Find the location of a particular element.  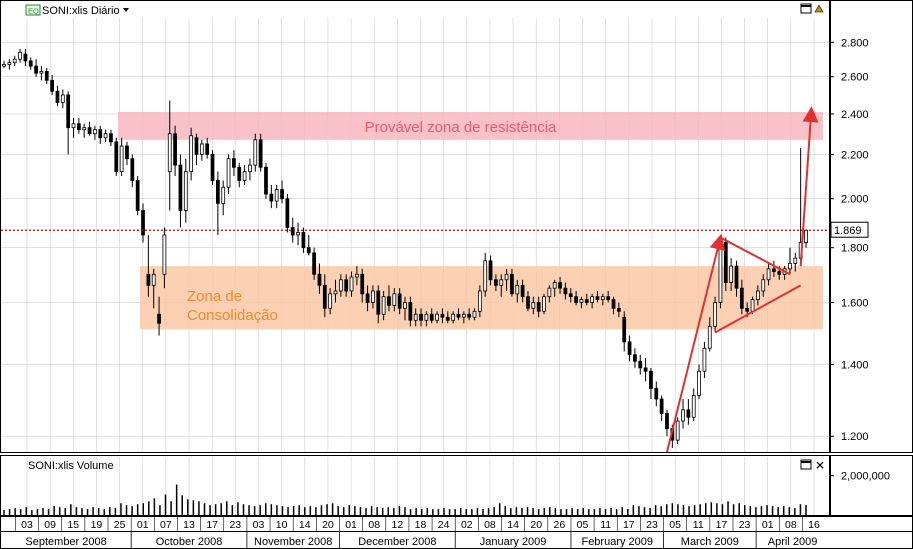

day-tick-label: 19 is located at coordinates (97, 525).